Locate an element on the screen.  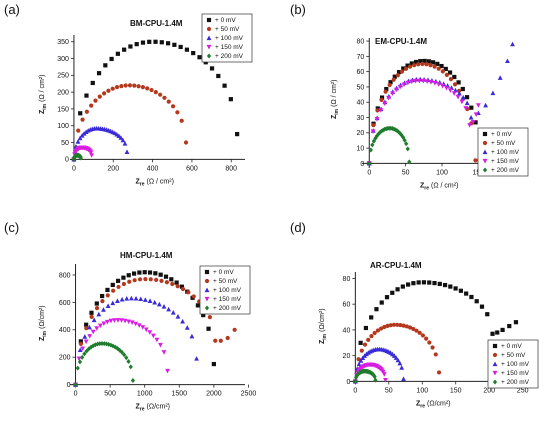
y-tick-label: 20 is located at coordinates (360, 133).